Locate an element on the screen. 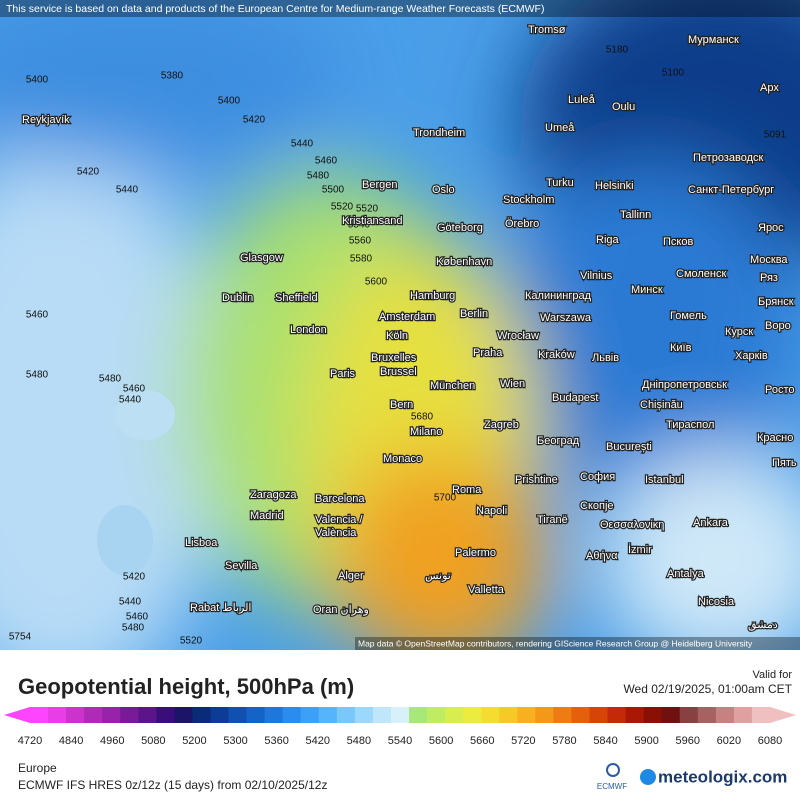  city-label: Tromsø is located at coordinates (547, 30).